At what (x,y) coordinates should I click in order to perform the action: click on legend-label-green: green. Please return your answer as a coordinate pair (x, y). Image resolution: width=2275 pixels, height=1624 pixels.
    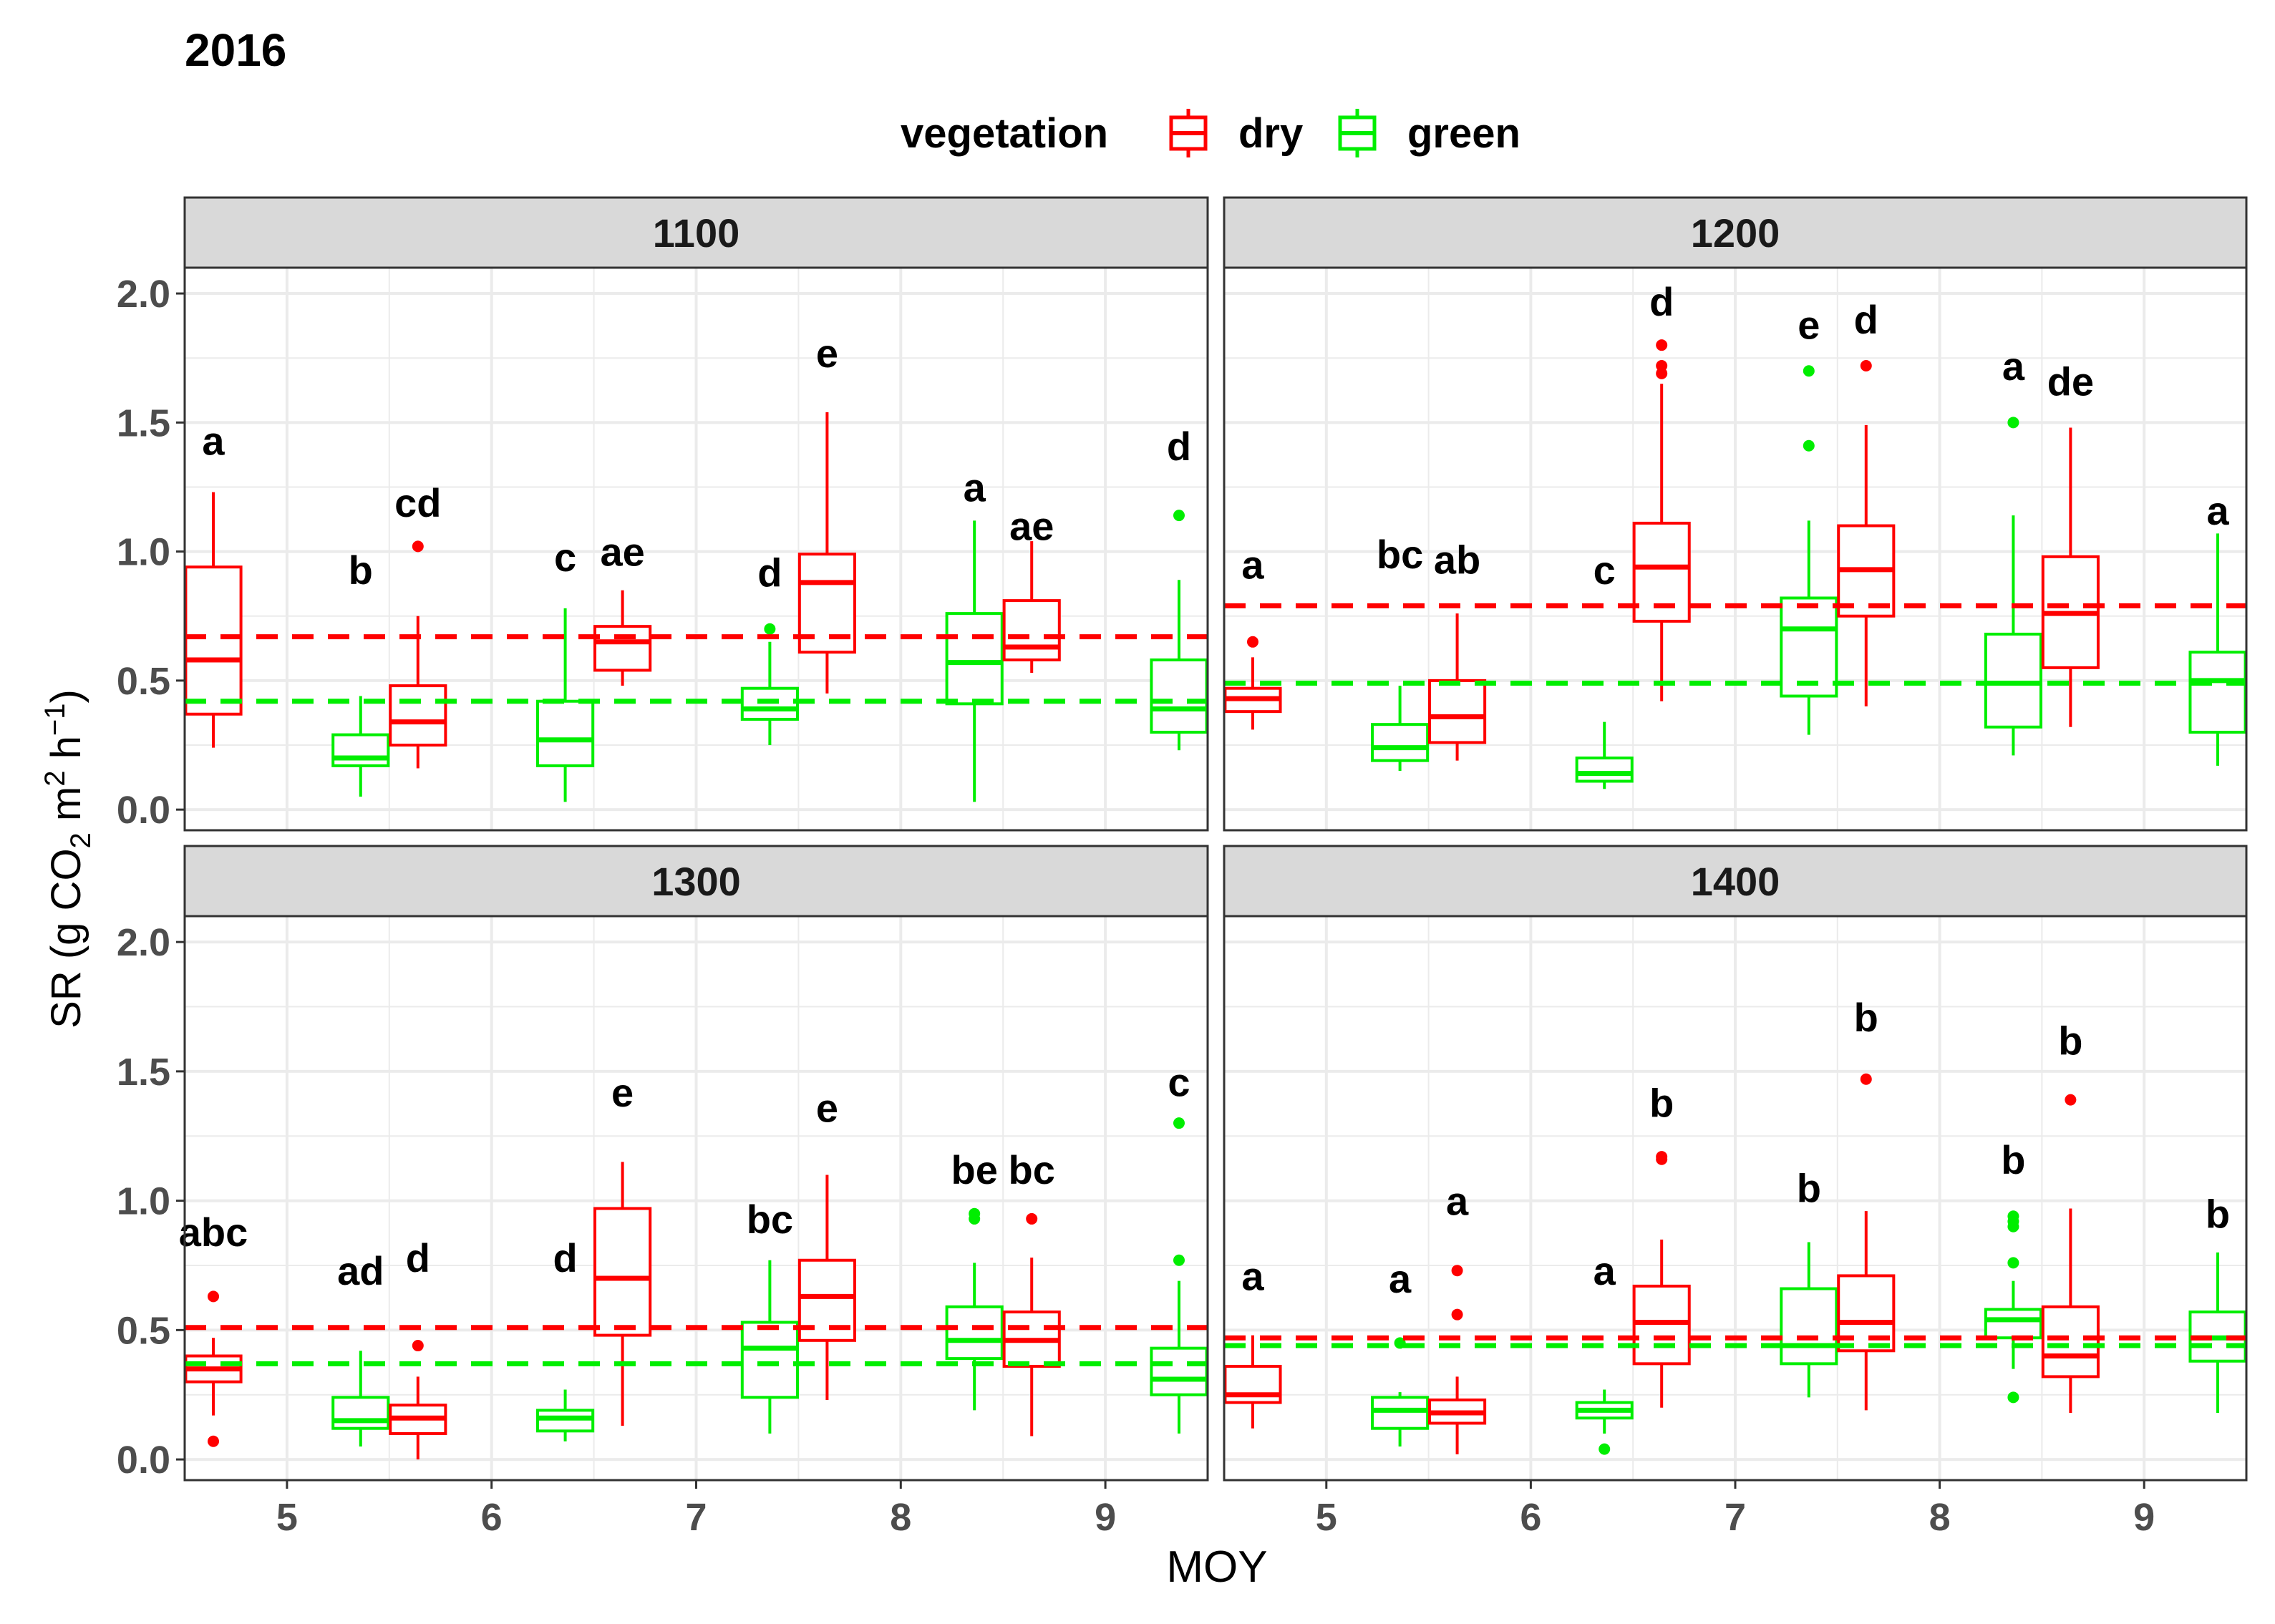
    Looking at the image, I should click on (1463, 133).